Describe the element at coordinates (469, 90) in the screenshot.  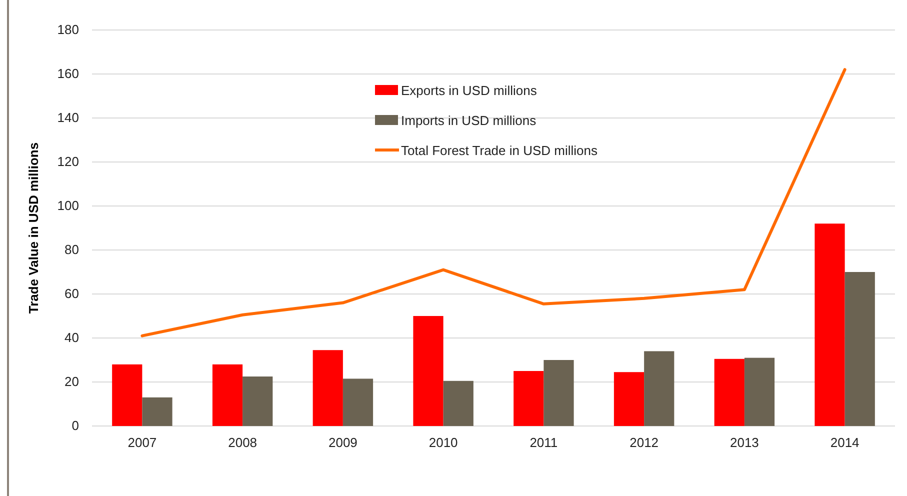
I see `legend-label: Exports in USD millions` at that location.